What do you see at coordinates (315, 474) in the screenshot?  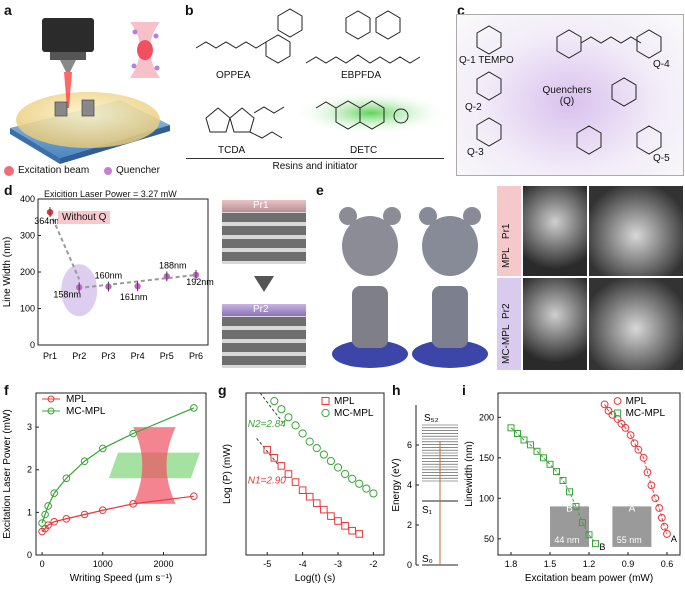 I see `chart-g-frame` at bounding box center [315, 474].